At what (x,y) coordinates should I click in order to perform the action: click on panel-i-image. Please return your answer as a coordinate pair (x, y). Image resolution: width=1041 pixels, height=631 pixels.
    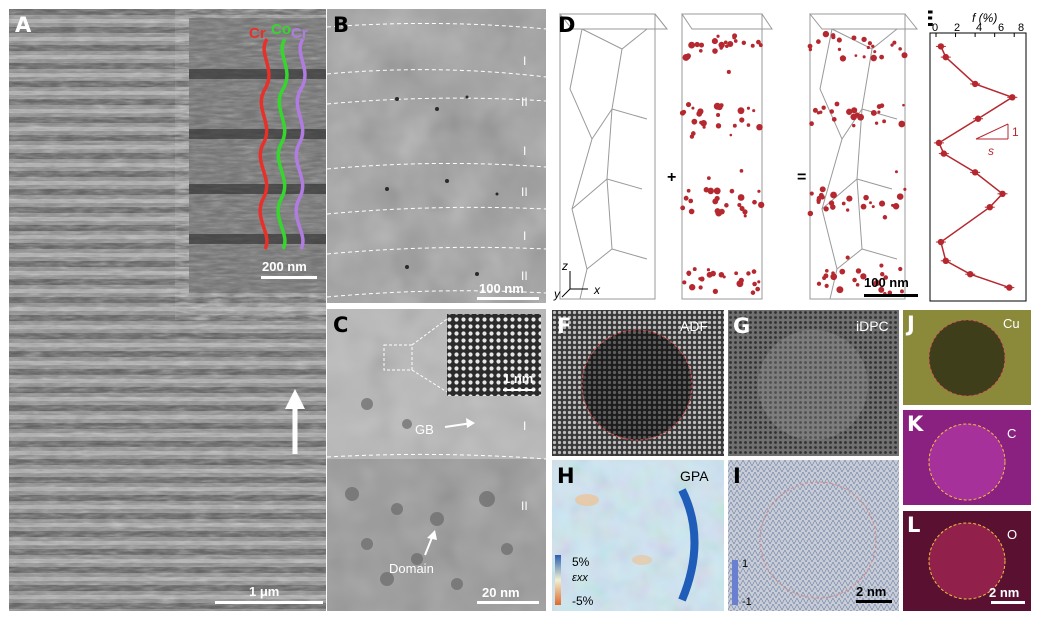
    Looking at the image, I should click on (813, 535).